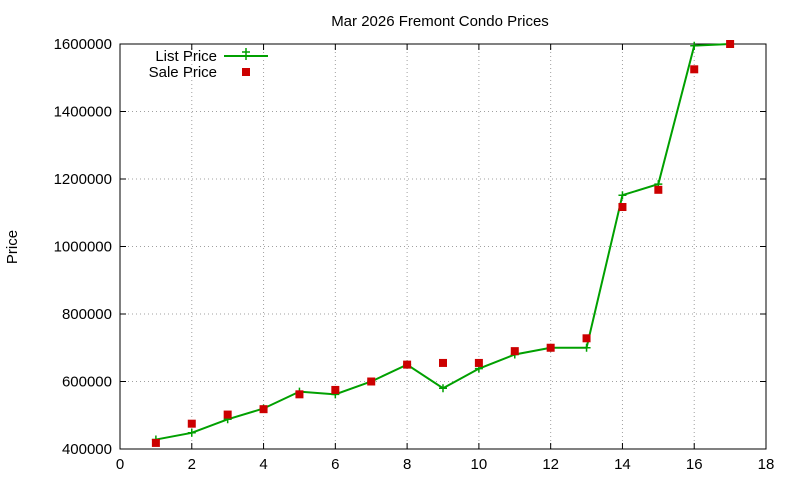  I want to click on x-tick-label: 0, so click(120, 464).